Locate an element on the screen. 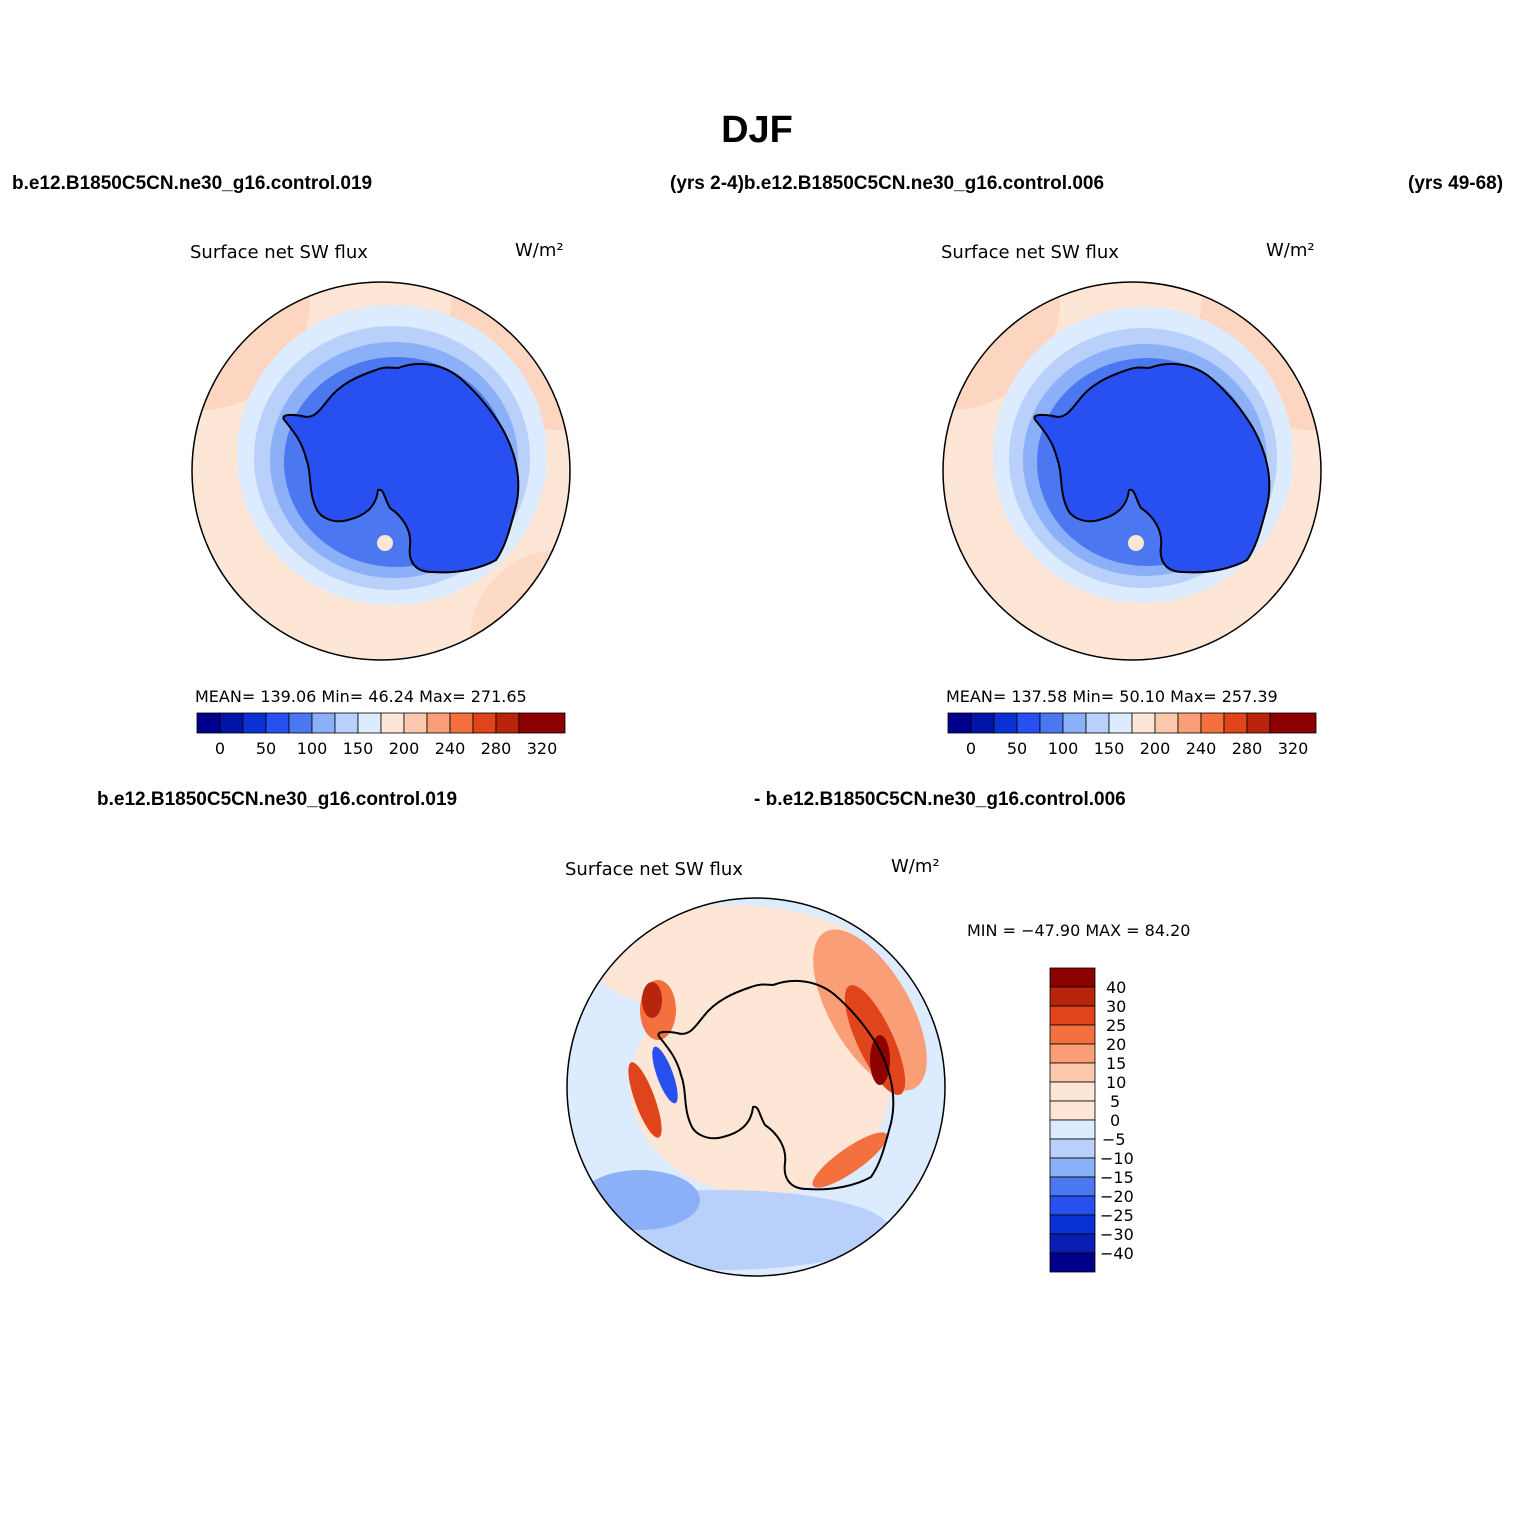  header-years-right: (yrs 49-68) is located at coordinates (1455, 183).